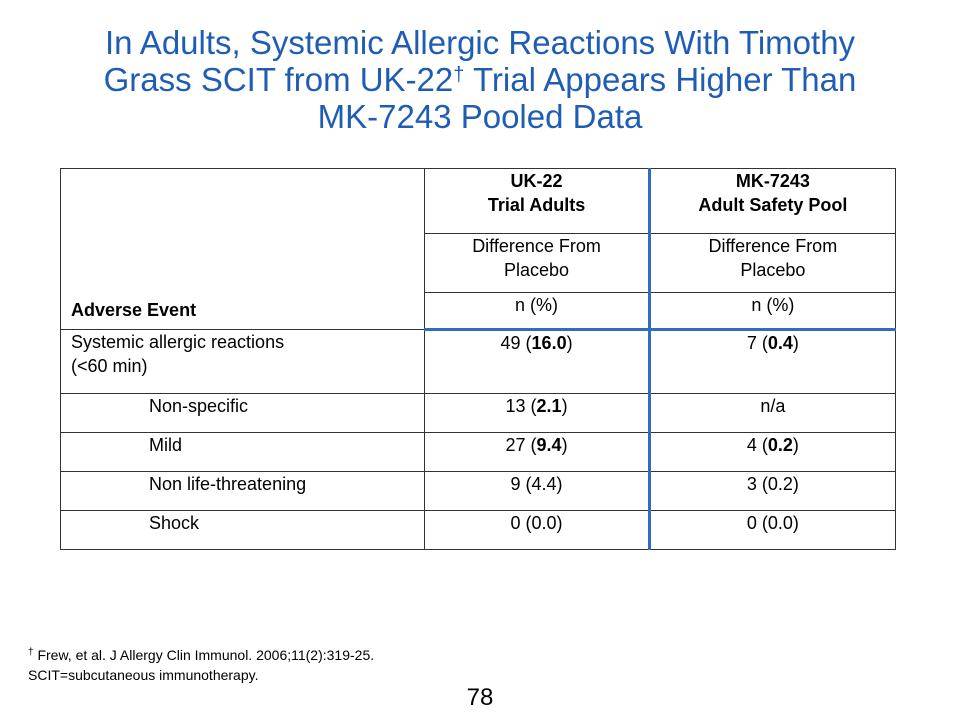 The width and height of the screenshot is (960, 720). I want to click on footnote-dagger: †, so click(31, 652).